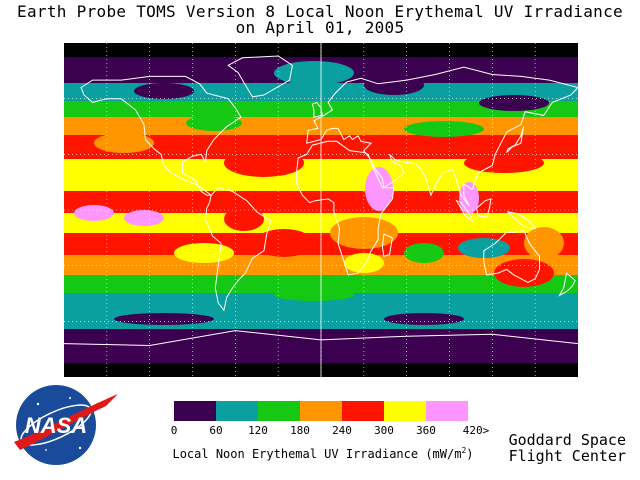 Image resolution: width=640 pixels, height=480 pixels. I want to click on coastline-greenland, so click(260, 76).